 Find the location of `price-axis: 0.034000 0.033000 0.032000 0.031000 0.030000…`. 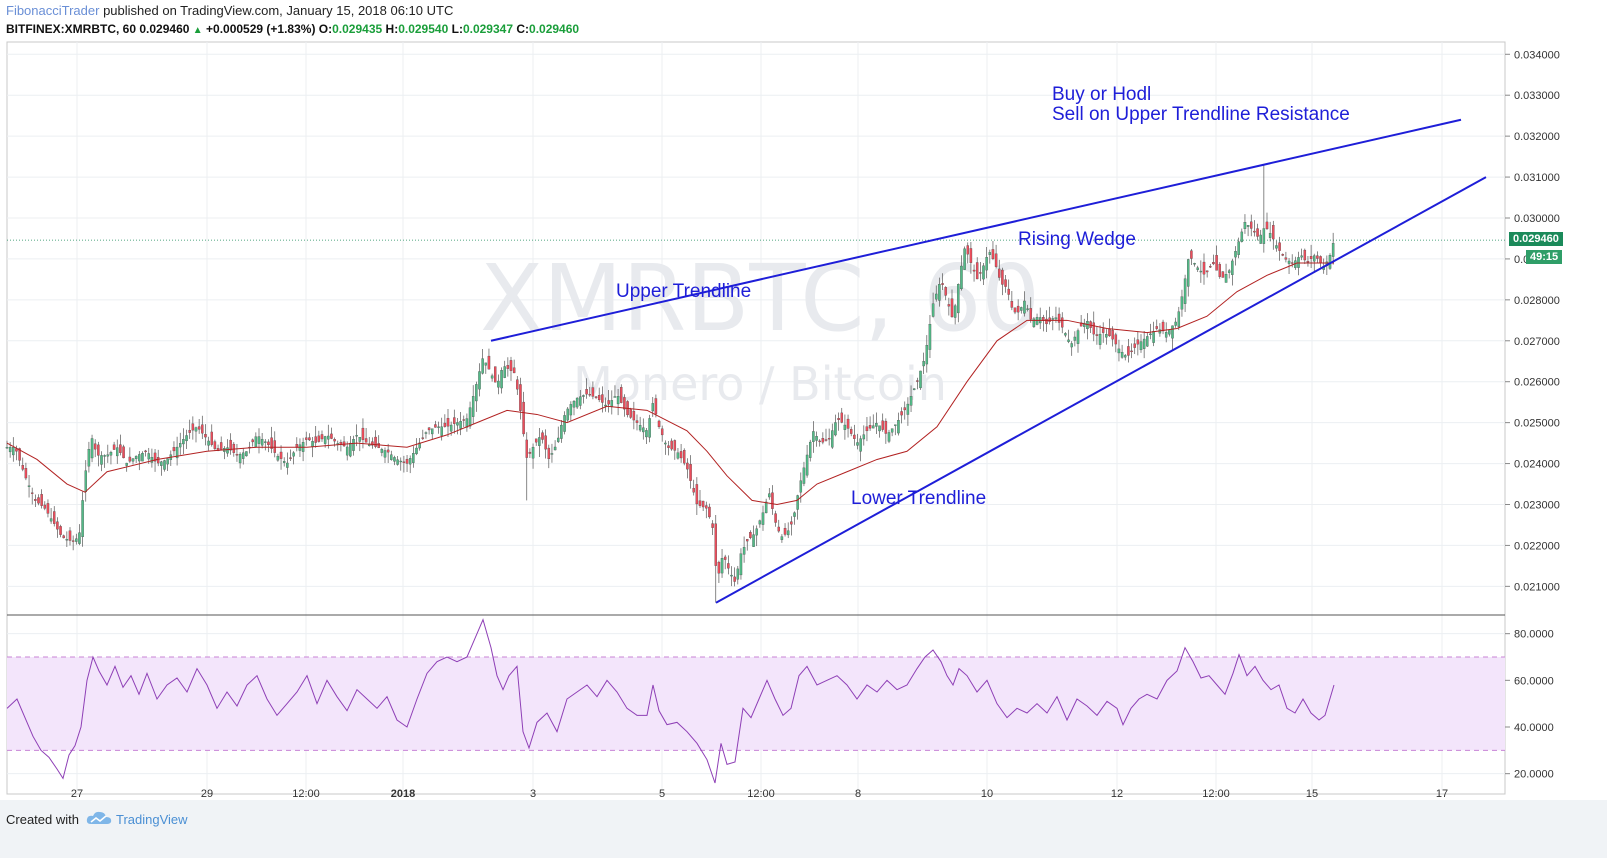

price-axis: 0.034000 0.033000 0.032000 0.031000 0.030000… is located at coordinates (1532, 321).